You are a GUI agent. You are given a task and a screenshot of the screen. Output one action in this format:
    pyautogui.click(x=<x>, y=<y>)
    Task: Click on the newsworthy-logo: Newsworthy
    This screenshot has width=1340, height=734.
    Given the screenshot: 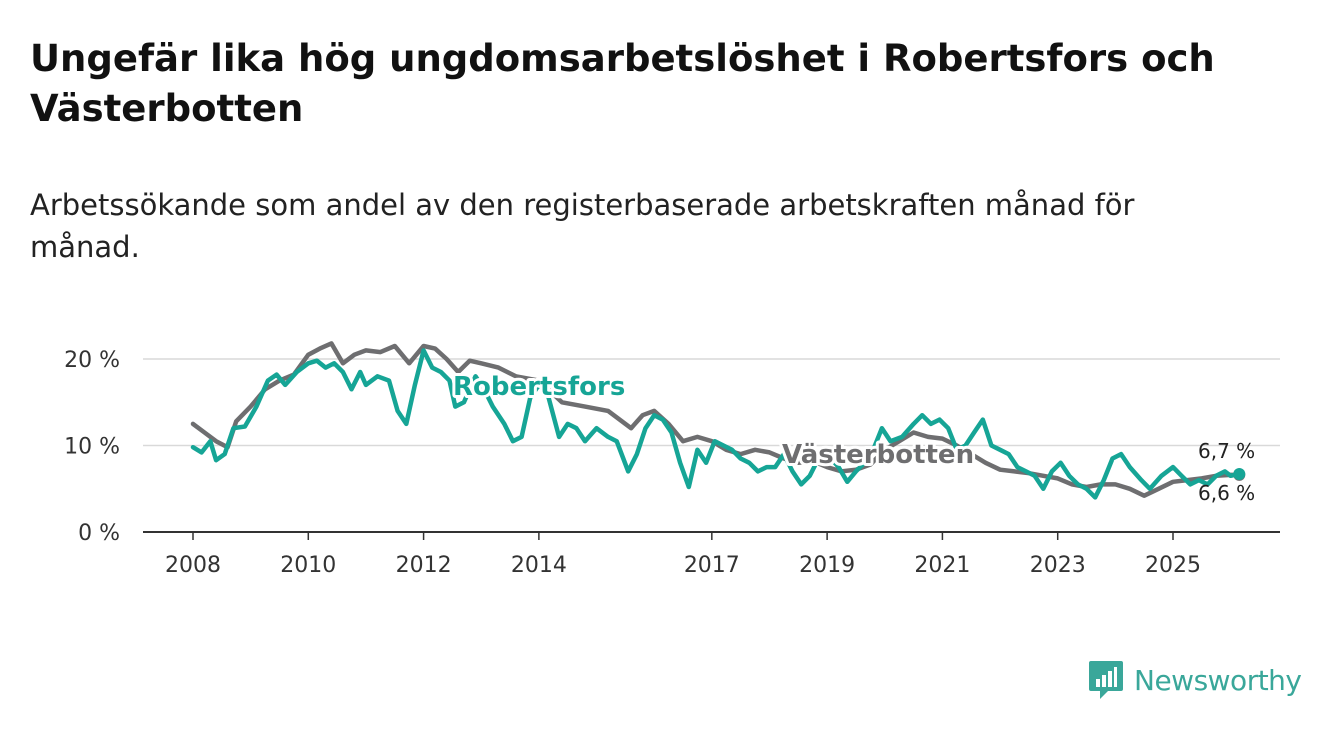 What is the action you would take?
    pyautogui.click(x=1195, y=680)
    